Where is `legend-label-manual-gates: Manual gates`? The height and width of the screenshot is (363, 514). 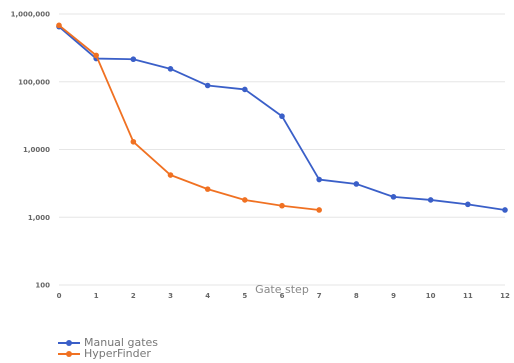
legend-label-manual-gates: Manual gates is located at coordinates (121, 342).